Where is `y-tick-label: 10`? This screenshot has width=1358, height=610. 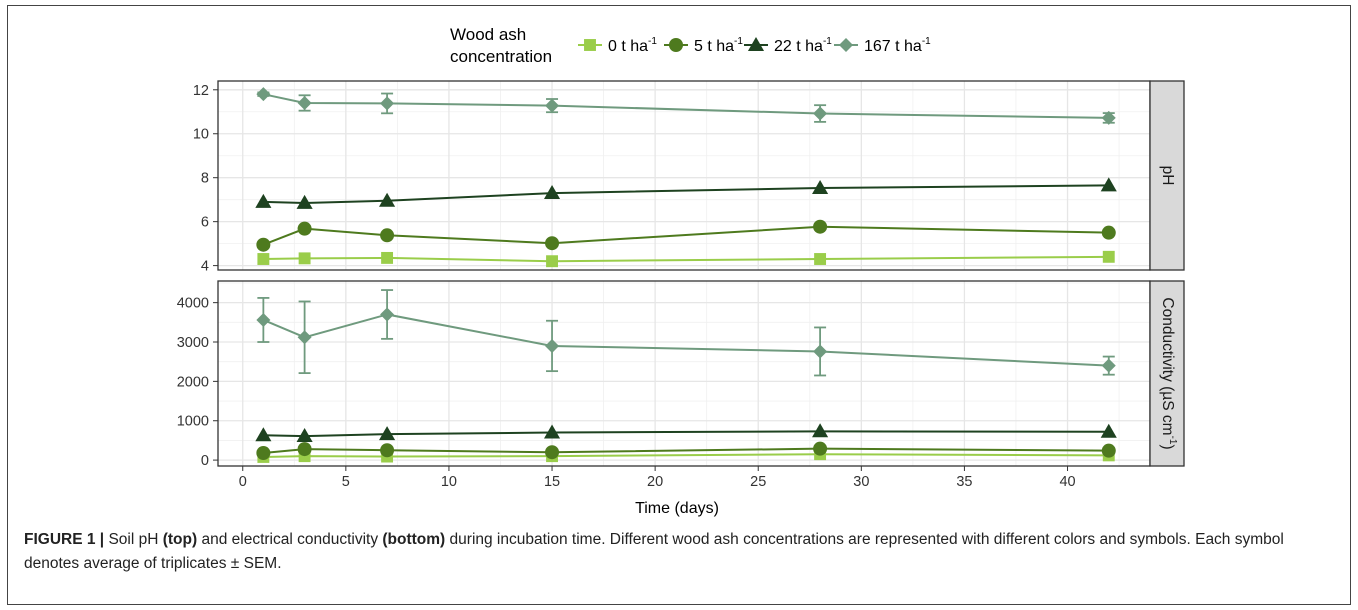 y-tick-label: 10 is located at coordinates (201, 135).